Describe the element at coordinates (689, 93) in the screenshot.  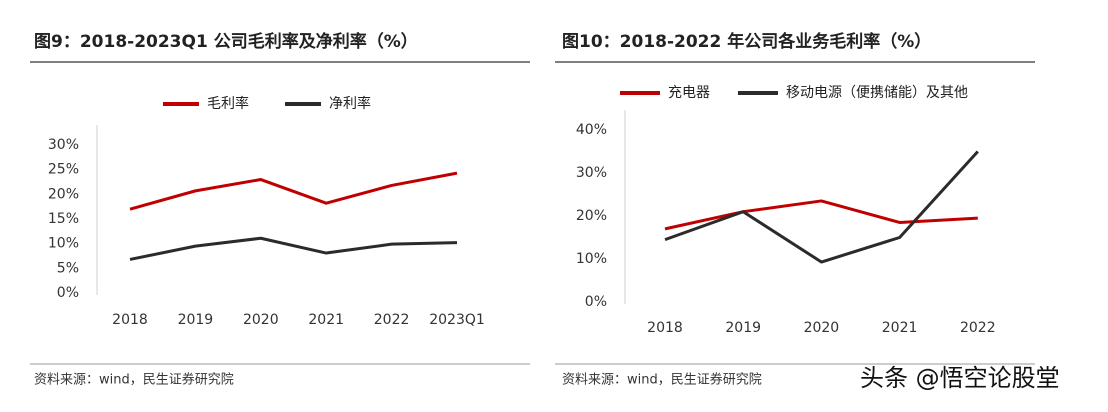
I see `legend-label: 充电器` at that location.